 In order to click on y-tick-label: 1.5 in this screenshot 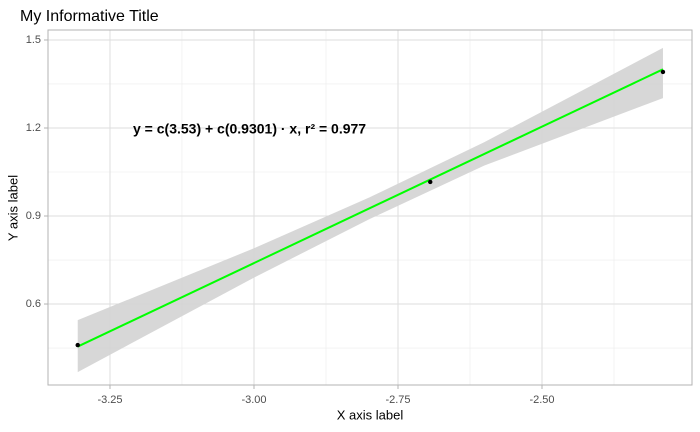, I will do `click(33, 40)`.